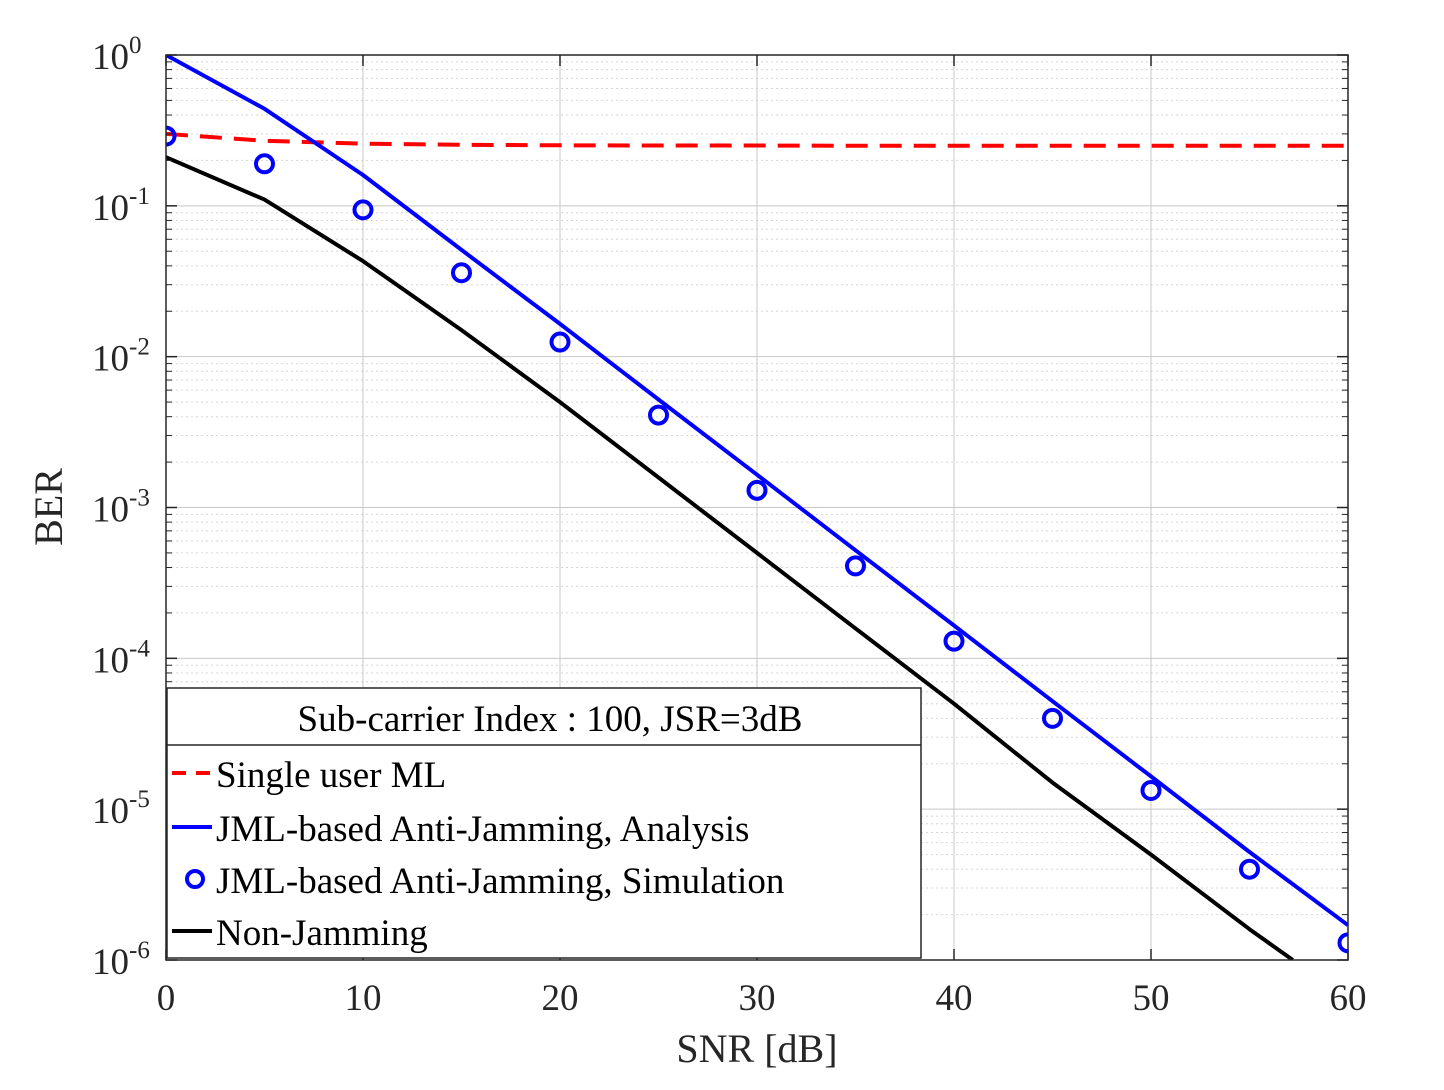 Image resolution: width=1444 pixels, height=1090 pixels. I want to click on y-tick-label: 10⁻⁶, so click(121, 960).